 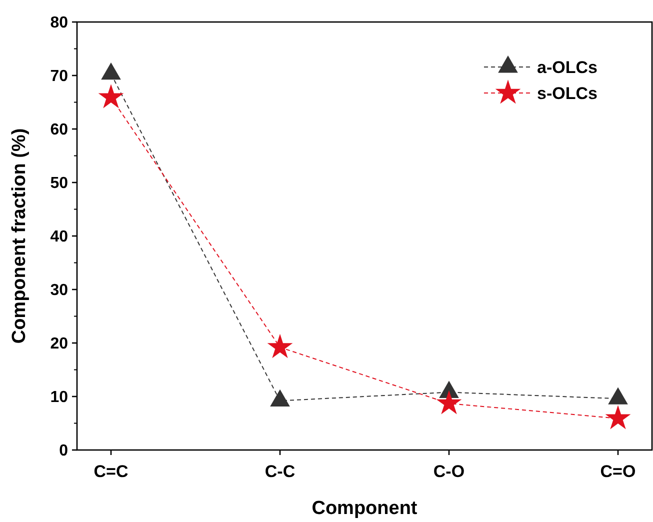 I want to click on y-tick-label: 0, so click(x=63, y=451).